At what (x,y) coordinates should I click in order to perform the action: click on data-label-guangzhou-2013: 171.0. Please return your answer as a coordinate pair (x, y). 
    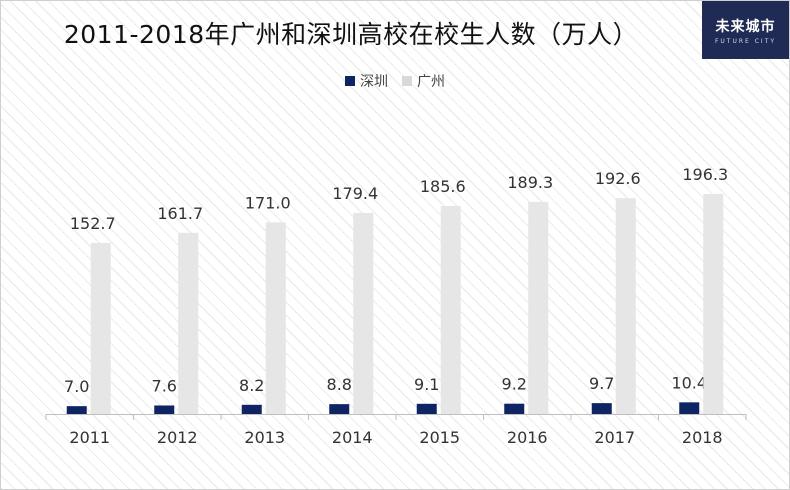
    Looking at the image, I should click on (268, 202).